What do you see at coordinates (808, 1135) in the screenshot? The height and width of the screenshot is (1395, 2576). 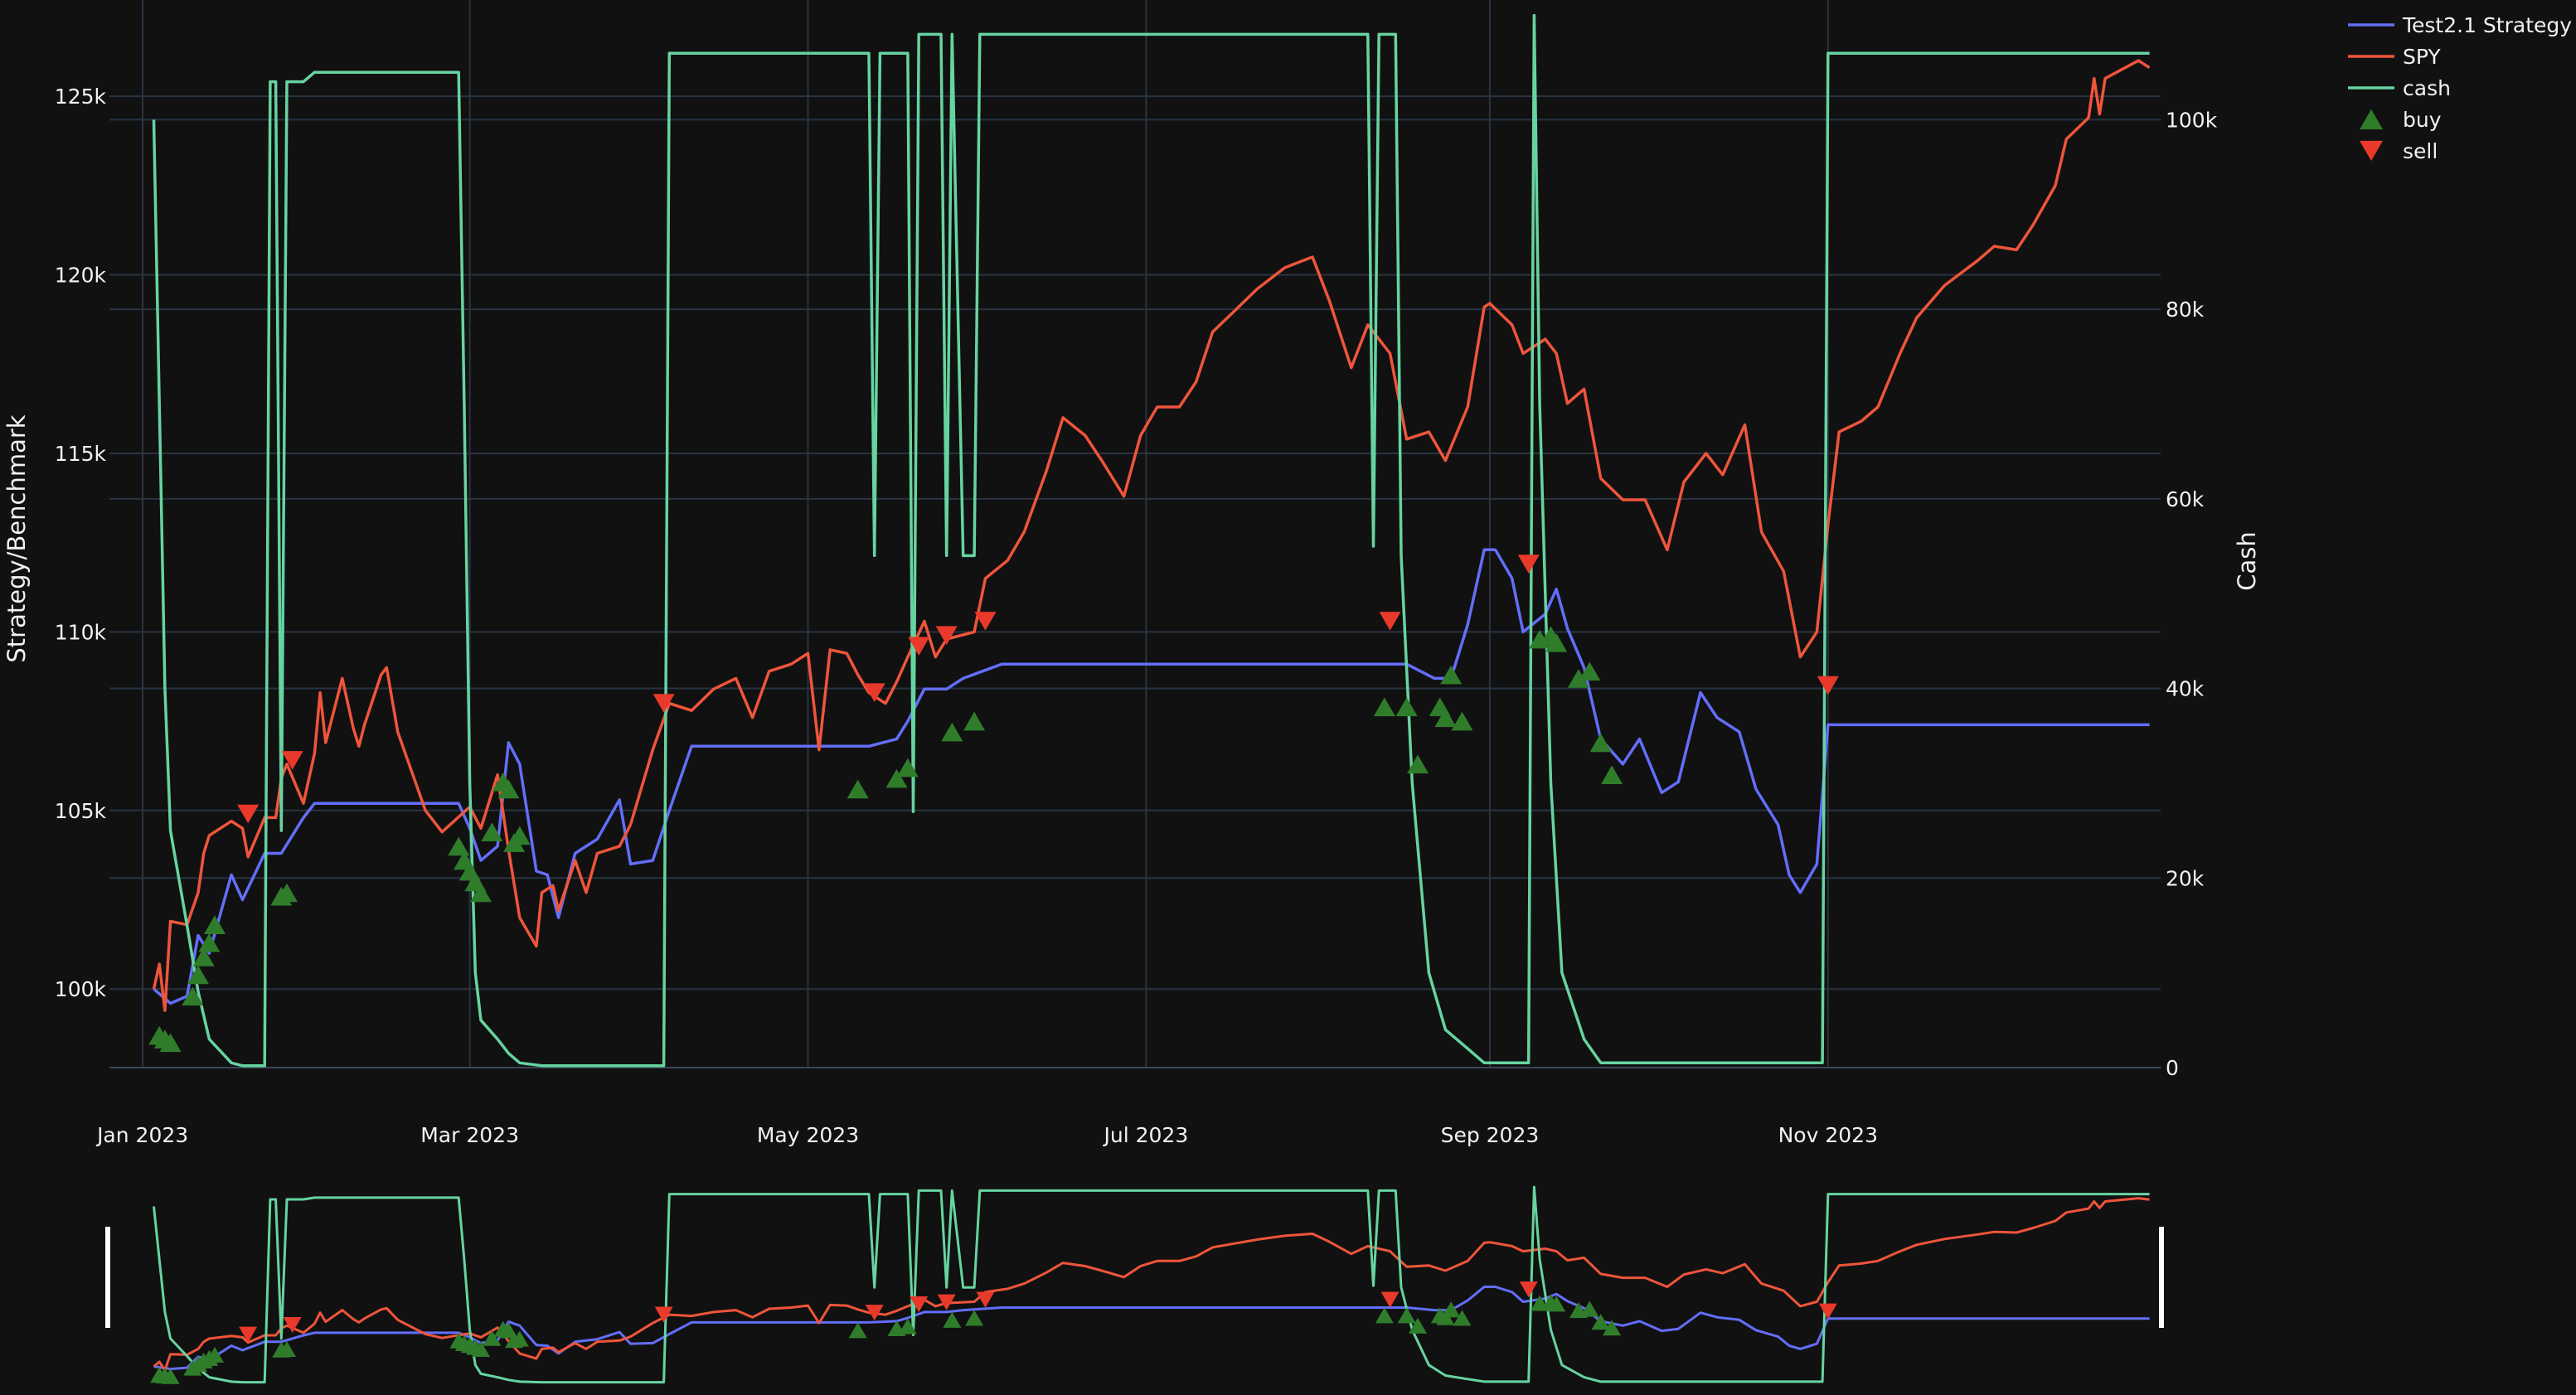 I see `x-tick-label-2: May 2023` at bounding box center [808, 1135].